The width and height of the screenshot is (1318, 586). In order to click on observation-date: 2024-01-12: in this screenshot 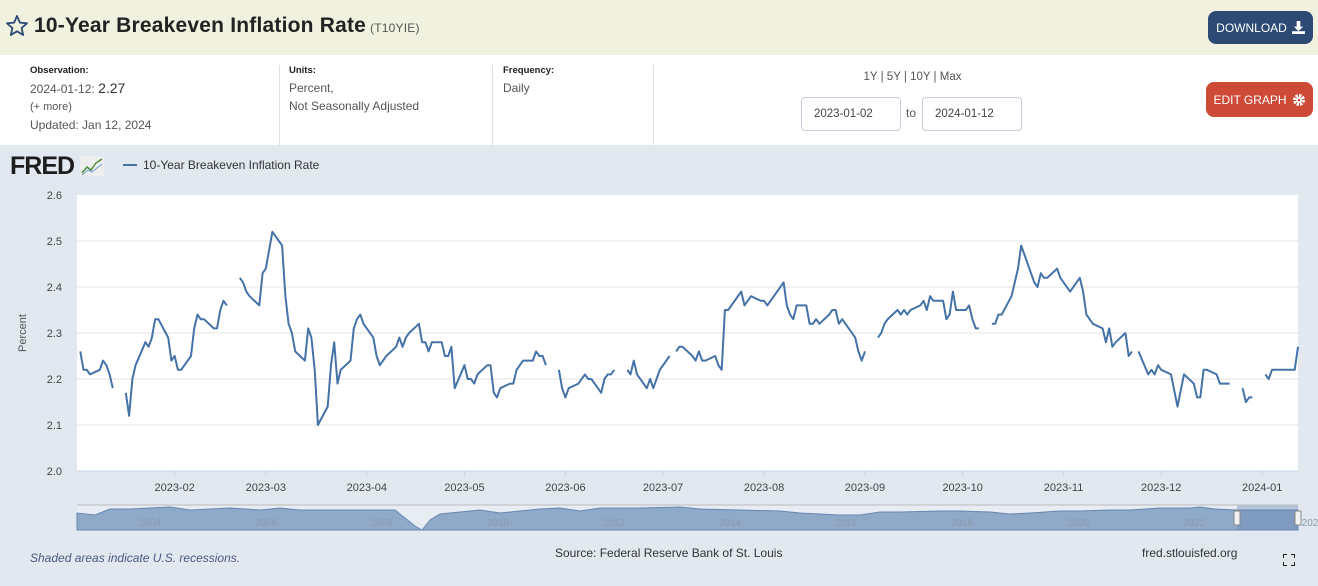, I will do `click(62, 89)`.